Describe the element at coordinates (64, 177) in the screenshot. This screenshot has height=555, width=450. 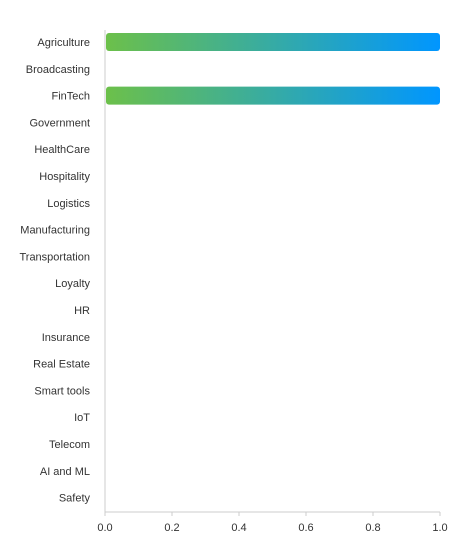
I see `category-label: Hospitality` at that location.